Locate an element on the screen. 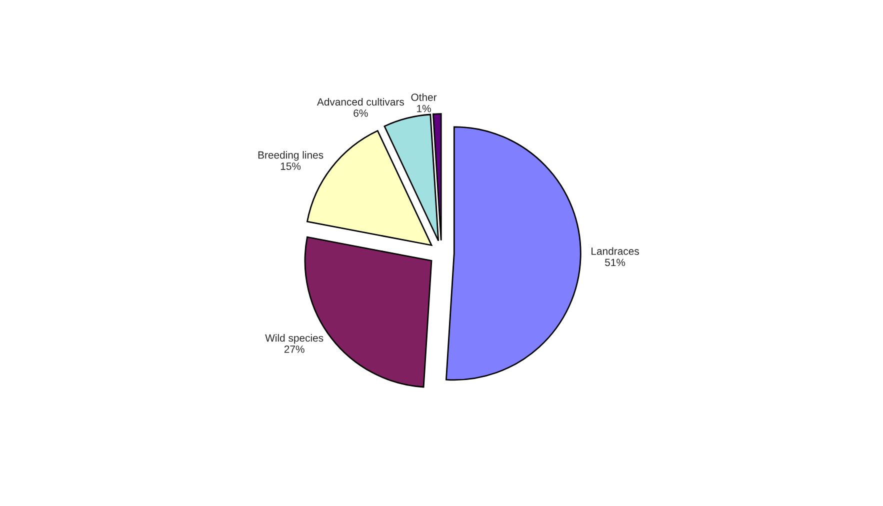 This screenshot has height=506, width=883. data-label: 27% is located at coordinates (294, 349).